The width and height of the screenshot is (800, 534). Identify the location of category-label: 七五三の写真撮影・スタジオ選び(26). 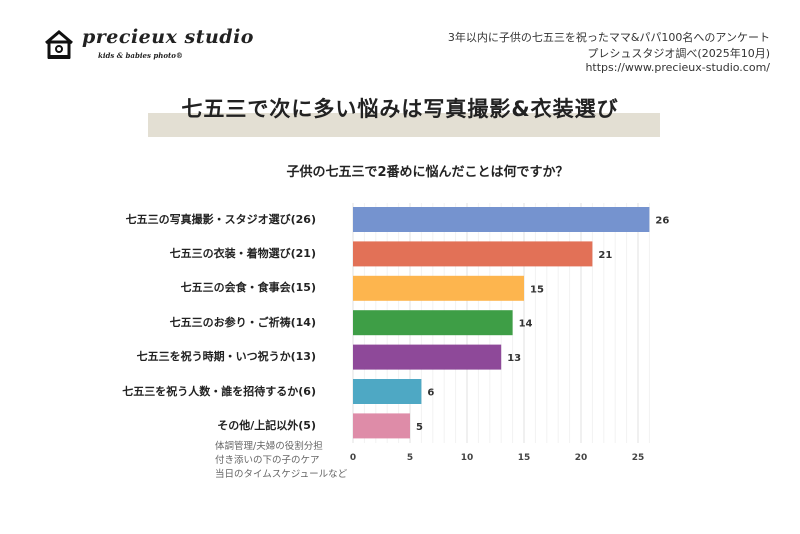
(220, 219).